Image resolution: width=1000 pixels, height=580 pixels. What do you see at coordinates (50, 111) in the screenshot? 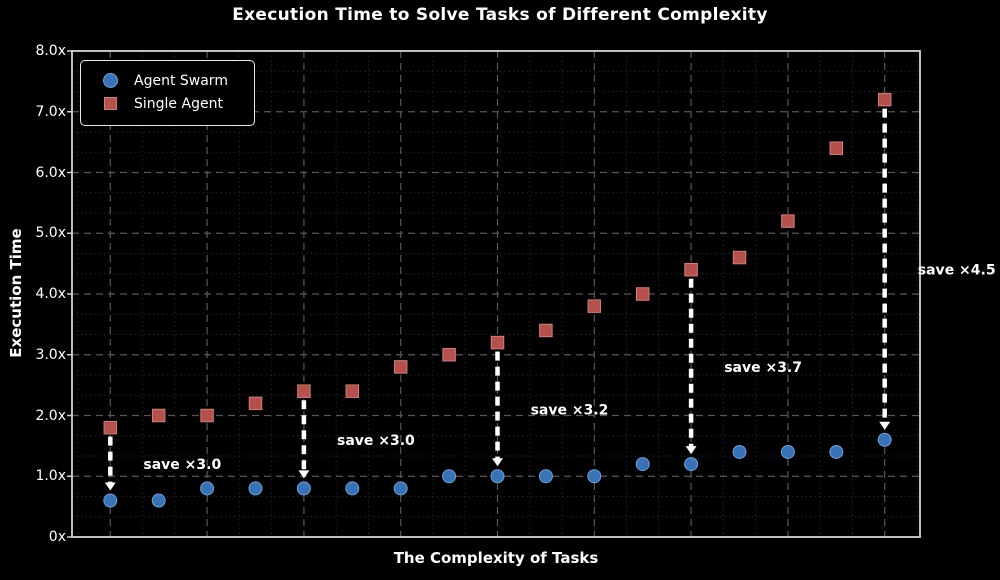
I see `y-tick-label: 7.0x` at bounding box center [50, 111].